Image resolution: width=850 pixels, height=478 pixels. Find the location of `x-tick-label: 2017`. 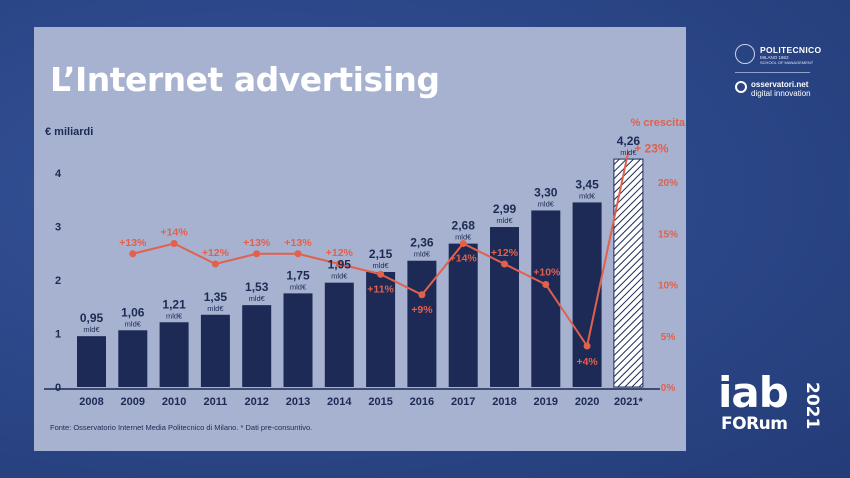

x-tick-label: 2017 is located at coordinates (463, 402).